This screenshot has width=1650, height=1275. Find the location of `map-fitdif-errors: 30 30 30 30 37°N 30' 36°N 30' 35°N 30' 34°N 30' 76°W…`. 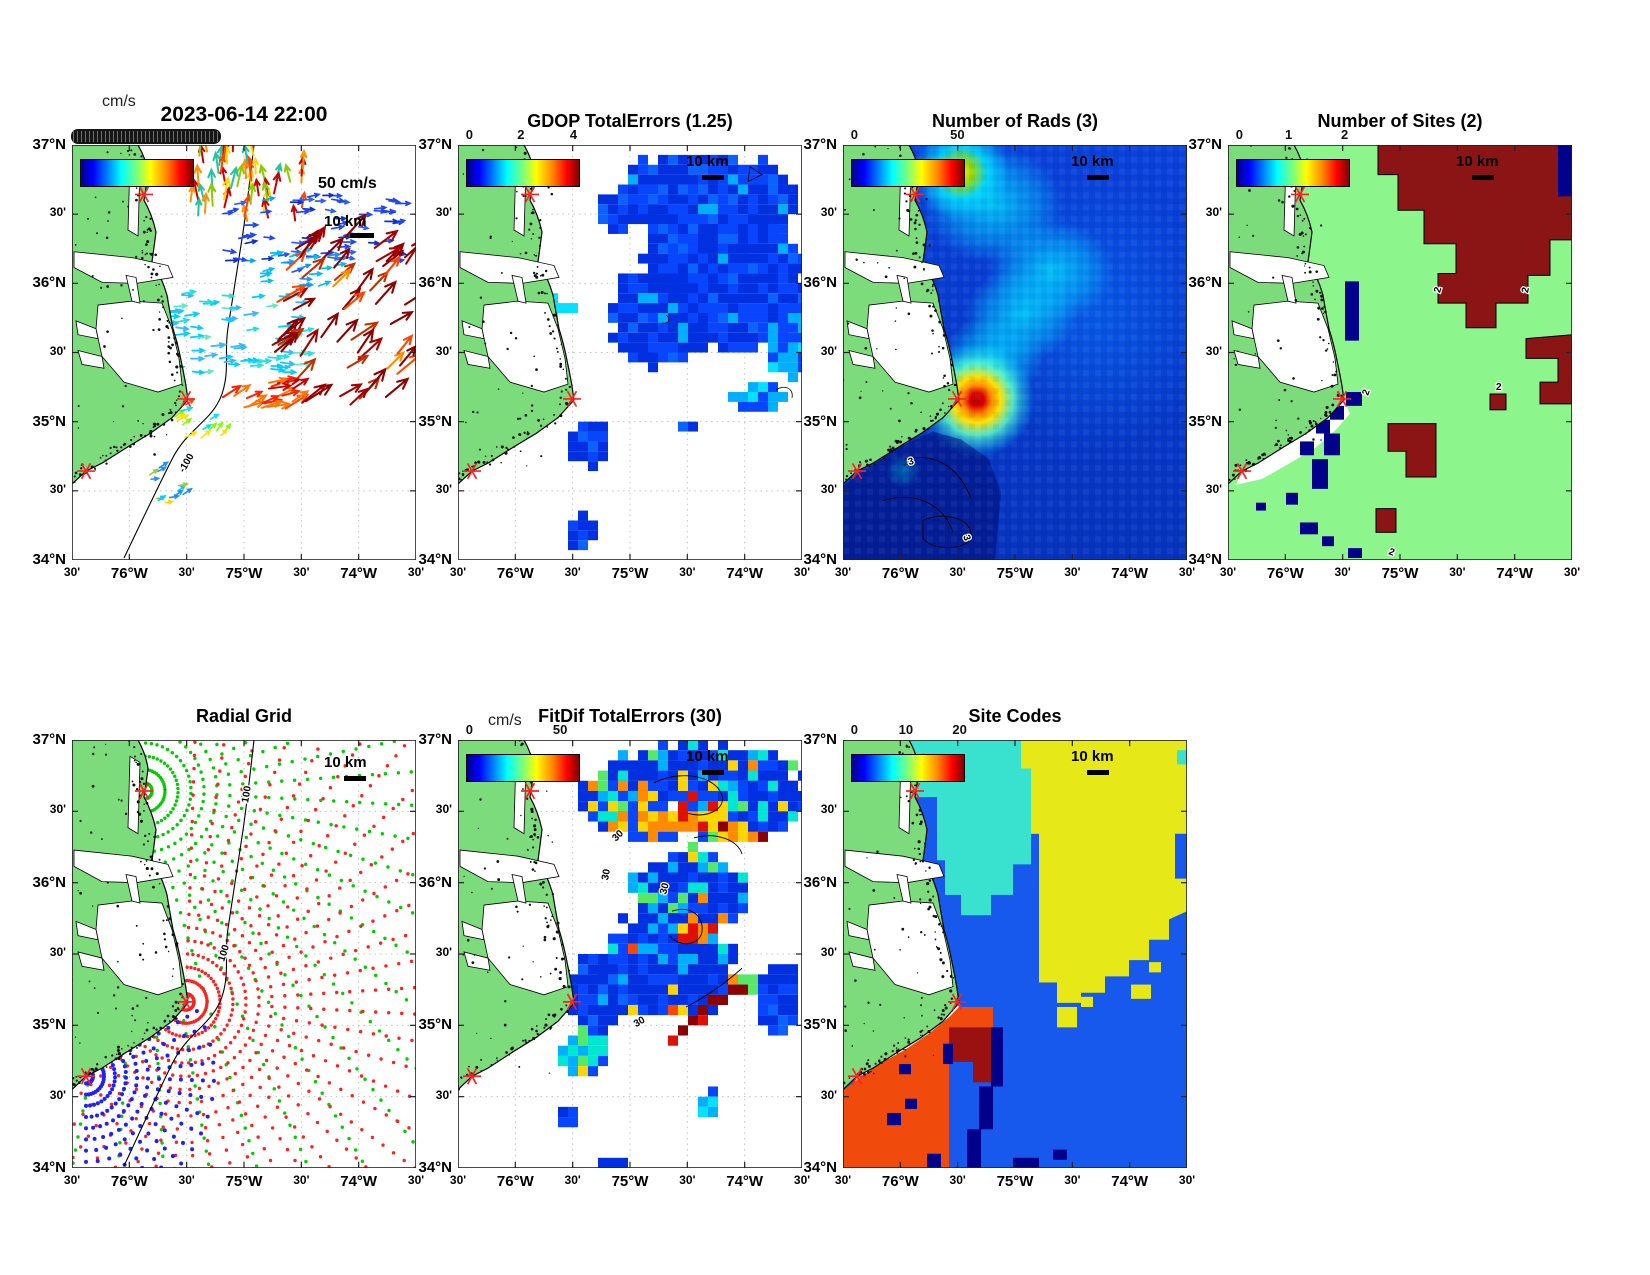

map-fitdif-errors: 30 30 30 30 37°N 30' 36°N 30' 35°N 30' 34°N 30' 76°W… is located at coordinates (614, 956).